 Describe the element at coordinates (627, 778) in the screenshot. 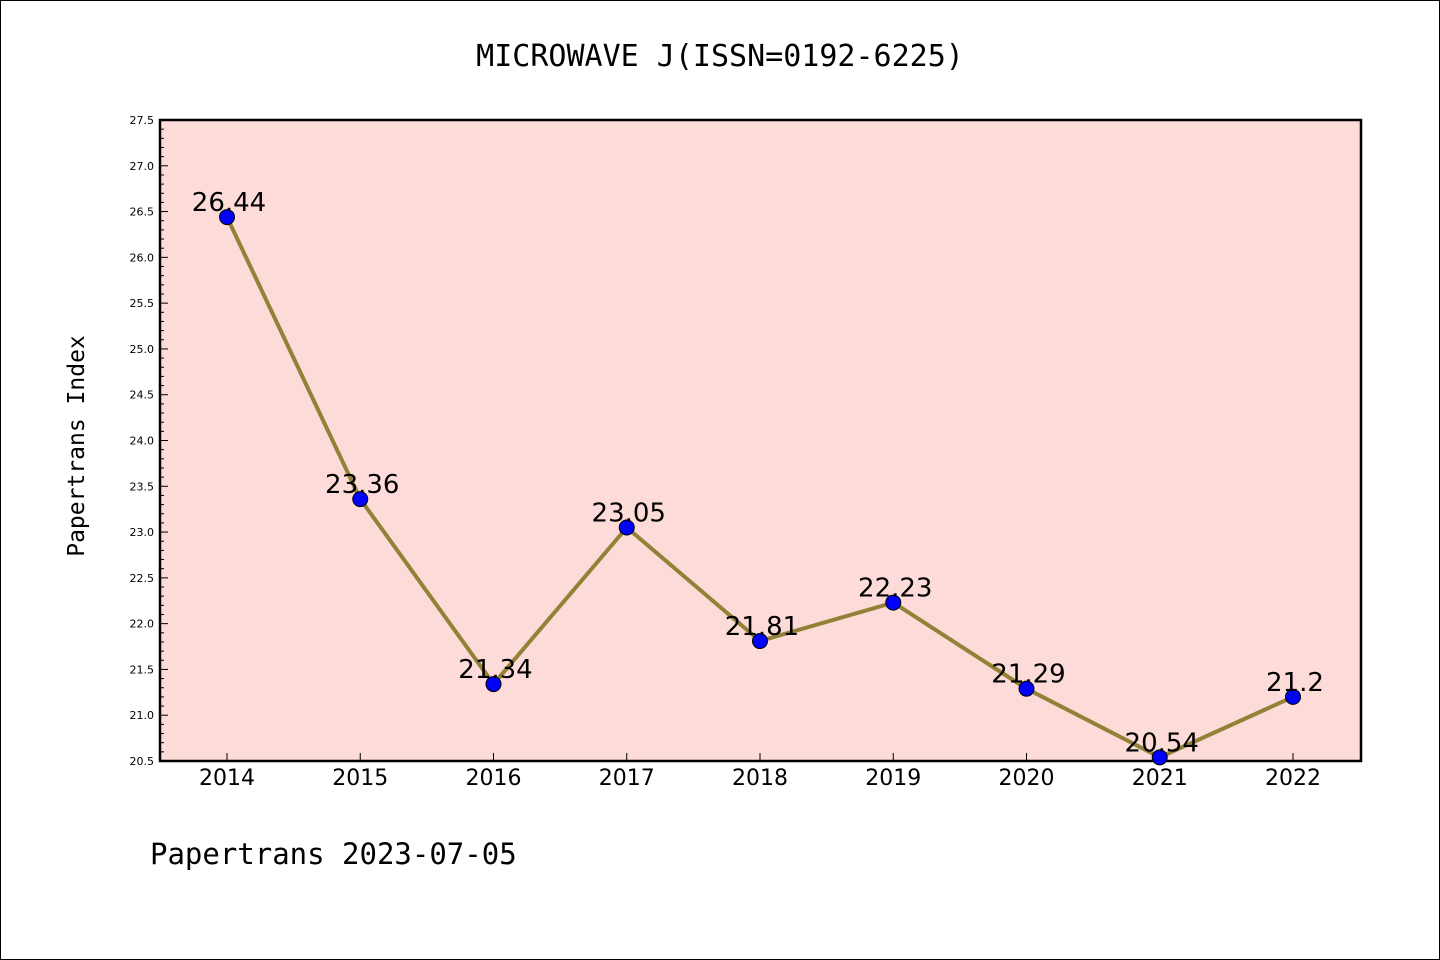

I see `x-tick-label: 2017` at that location.